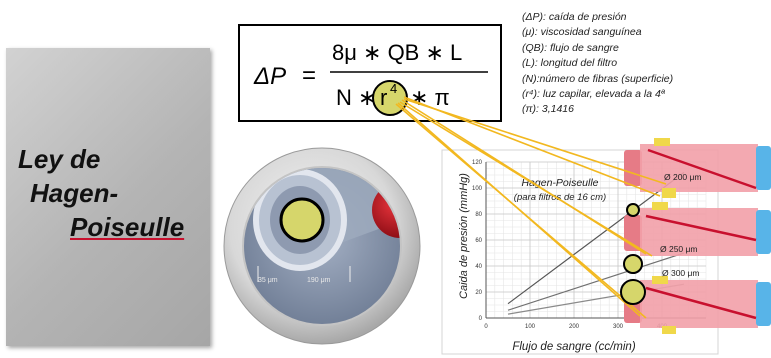 The height and width of the screenshot is (358, 771). Describe the element at coordinates (642, 109) in the screenshot. I see `legend-row: (π): 3,1416` at that location.